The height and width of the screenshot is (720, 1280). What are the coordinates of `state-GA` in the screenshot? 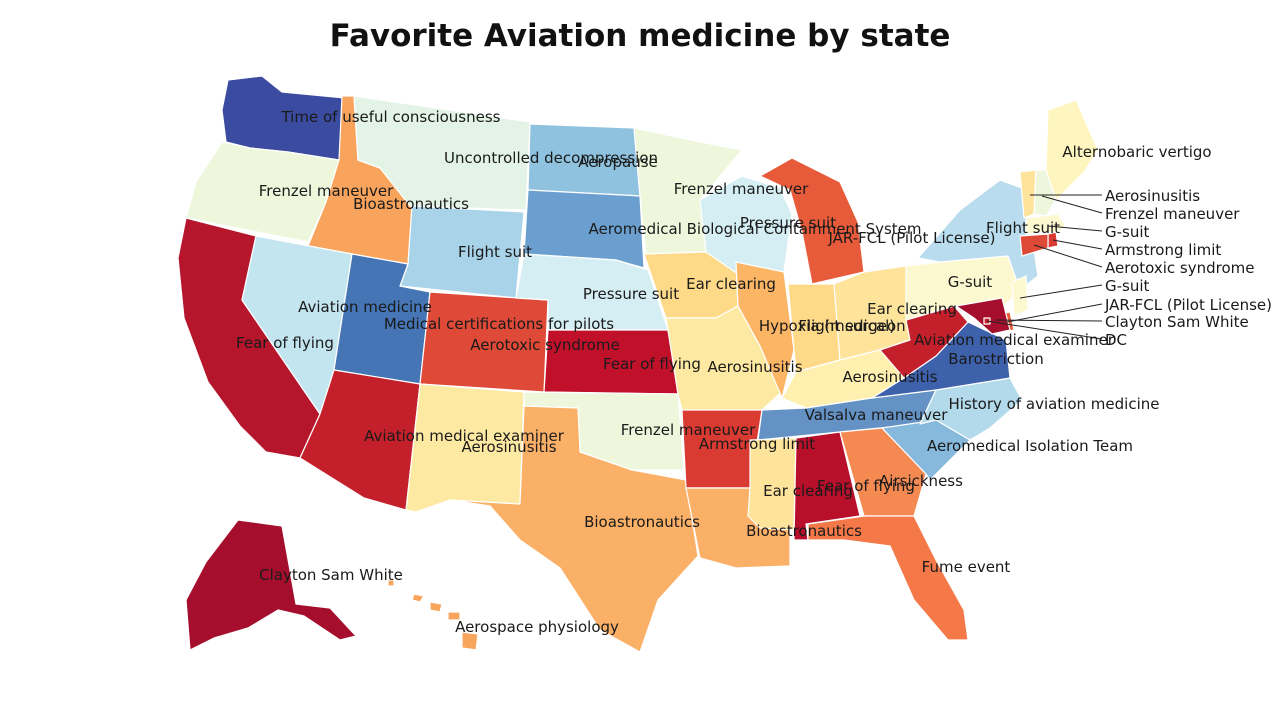 It's located at (883, 472).